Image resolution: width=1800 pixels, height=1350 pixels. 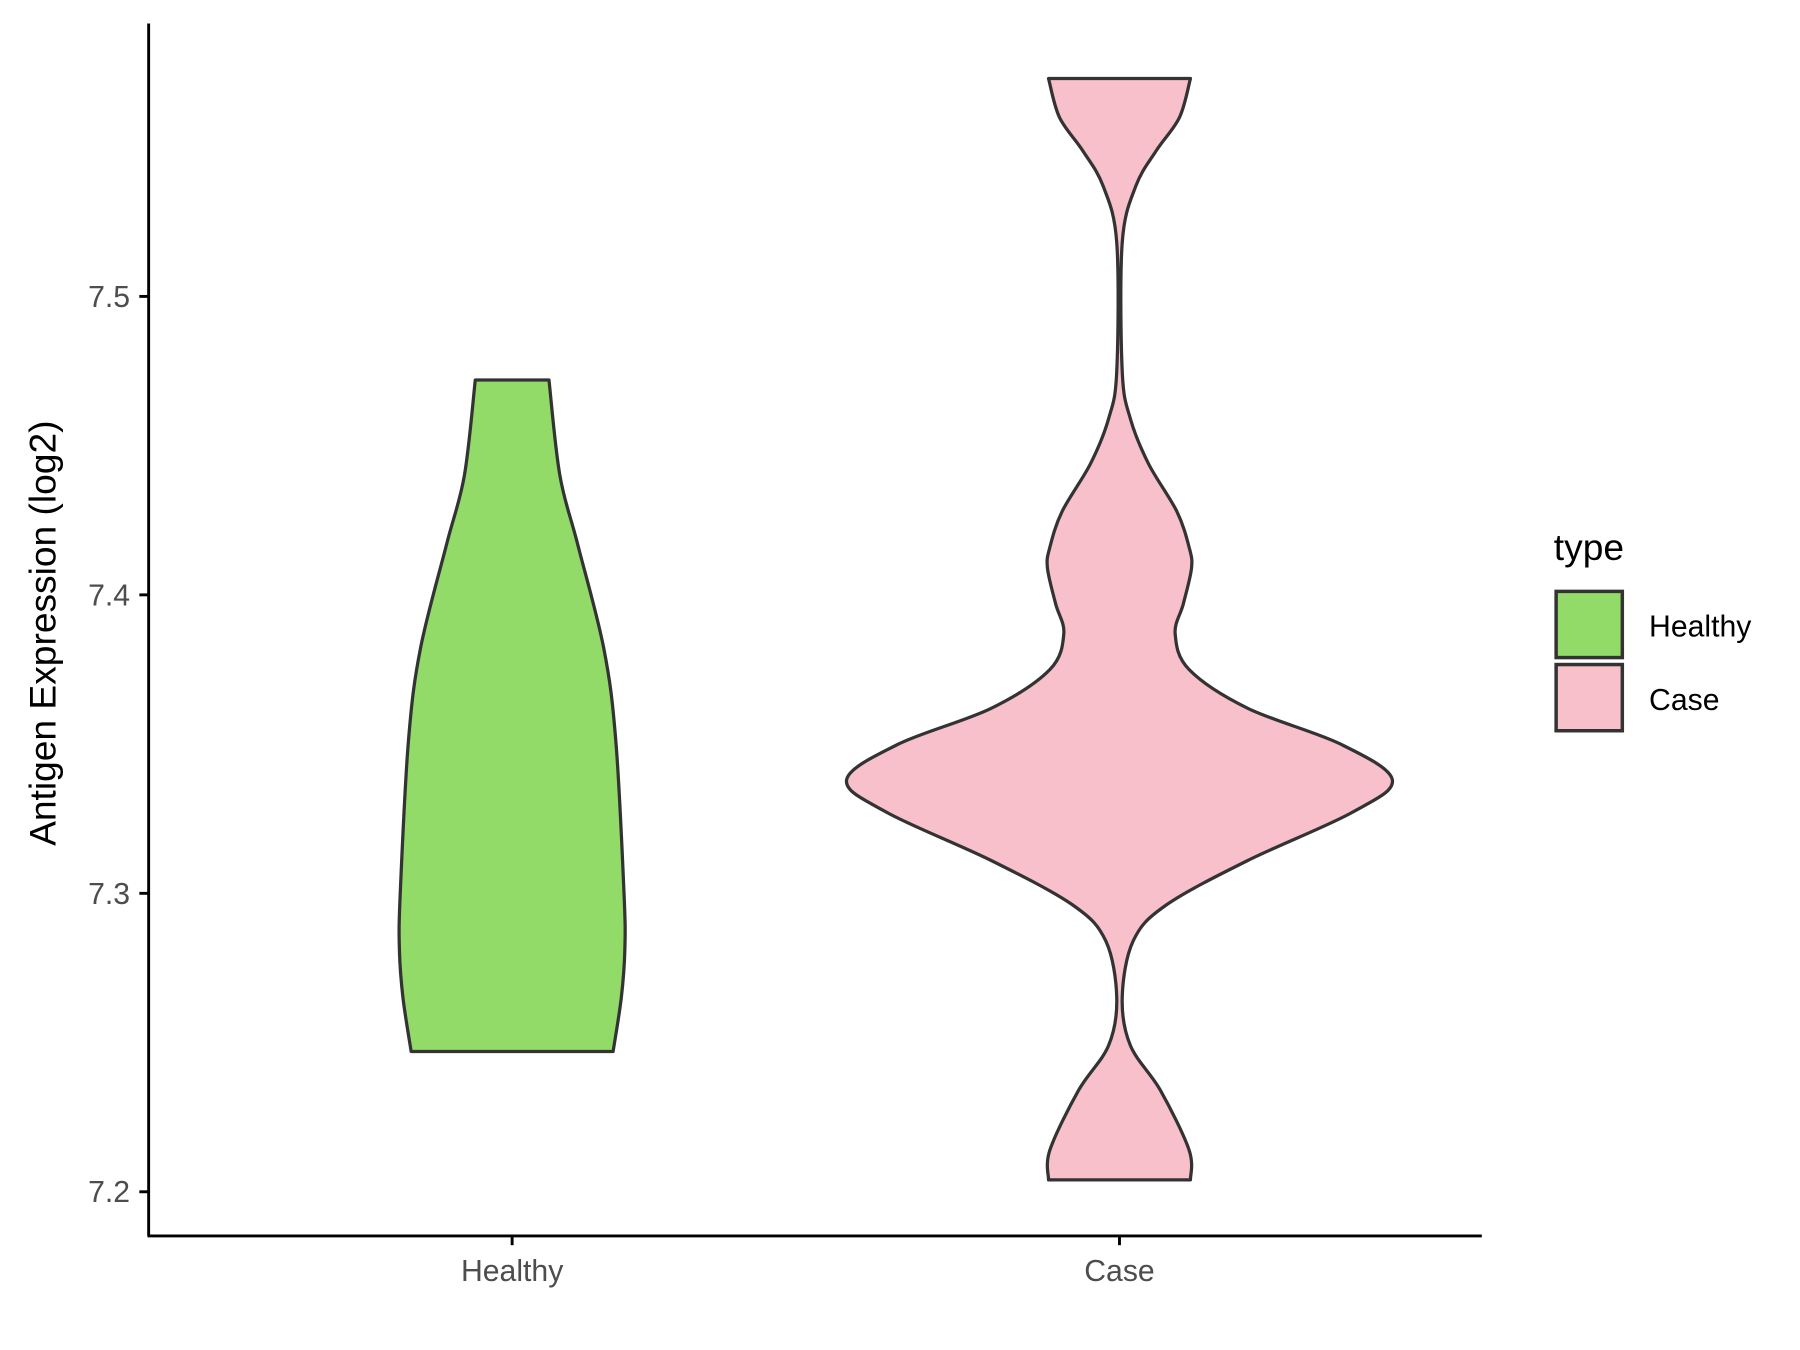 I want to click on legend-label-case: Case, so click(x=1684, y=700).